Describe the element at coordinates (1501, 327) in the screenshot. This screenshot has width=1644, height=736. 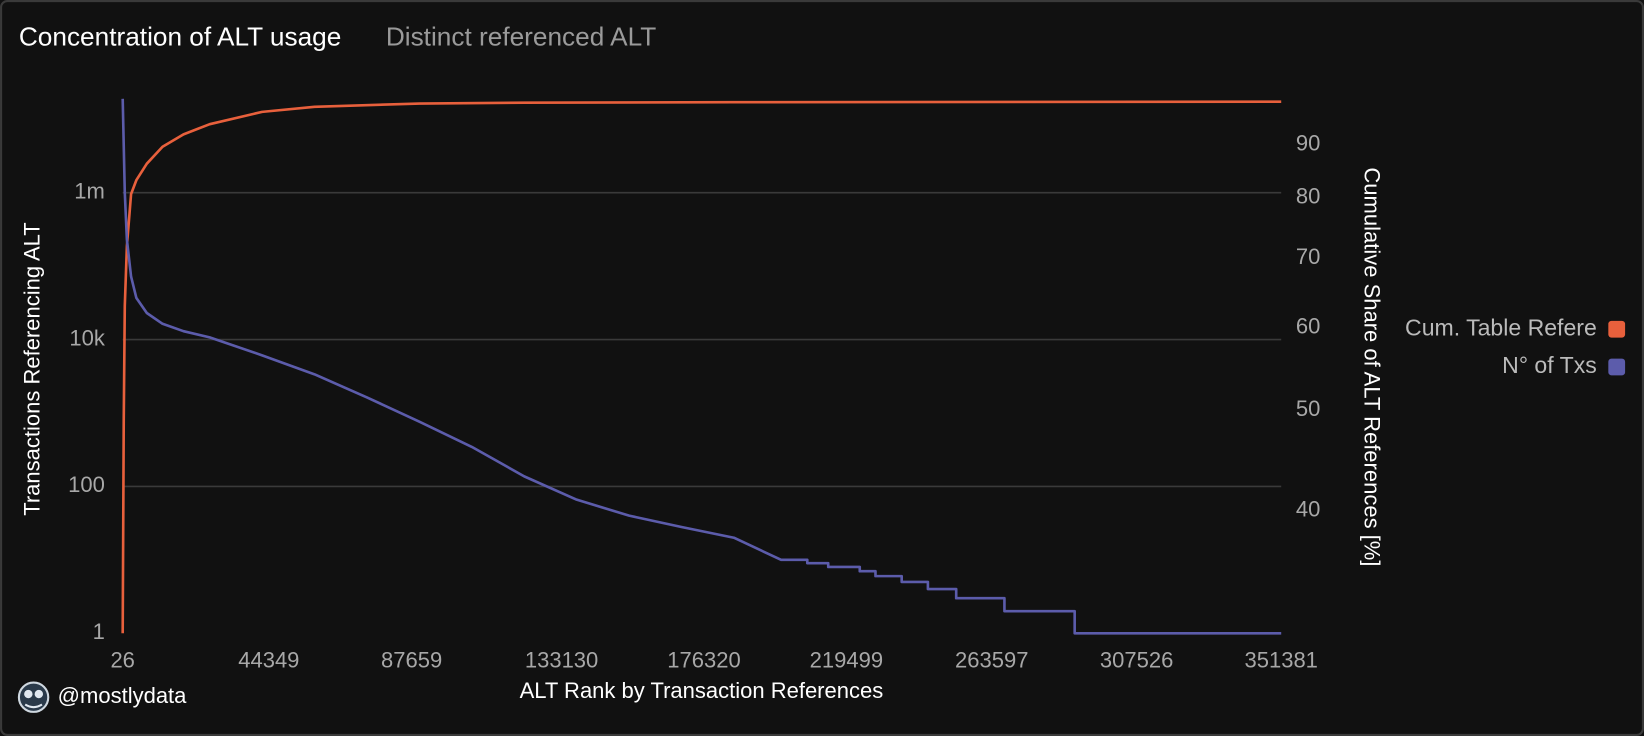
I see `legend-label: Cum. Table Refere` at that location.